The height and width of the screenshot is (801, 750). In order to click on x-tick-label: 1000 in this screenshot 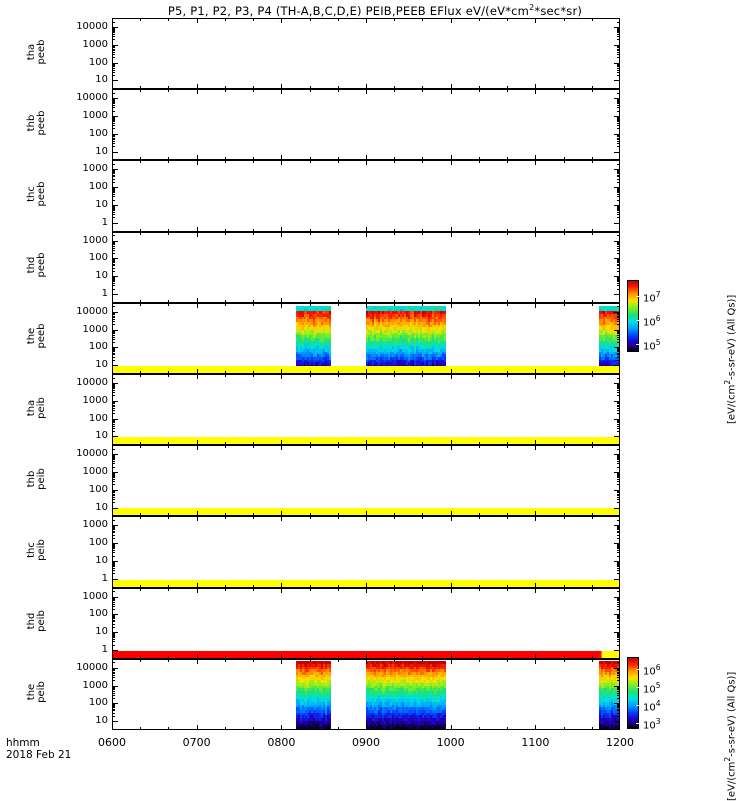, I will do `click(450, 742)`.